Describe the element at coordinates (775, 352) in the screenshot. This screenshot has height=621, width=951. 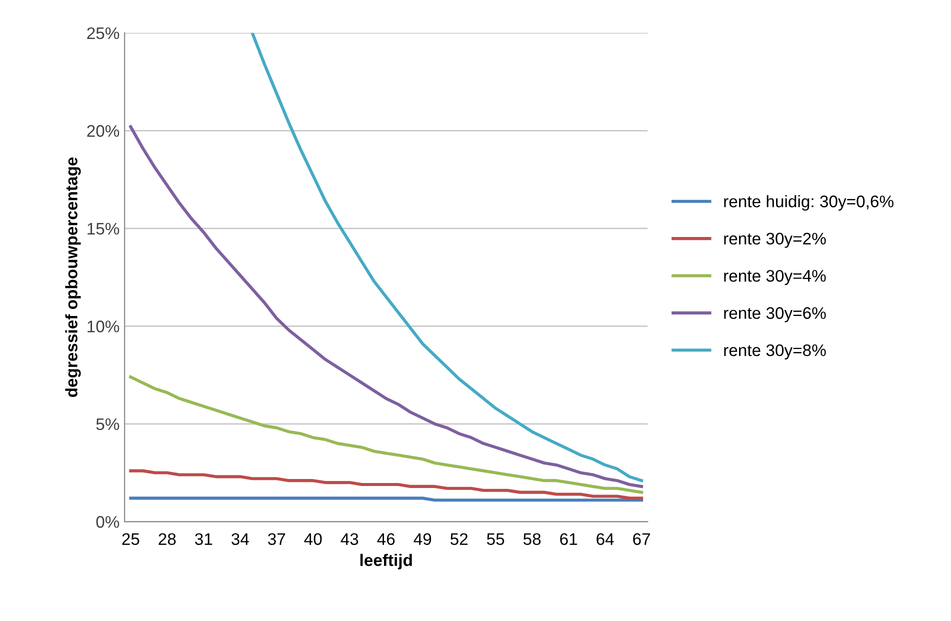
I see `legend-label: rente 30y=8%` at that location.